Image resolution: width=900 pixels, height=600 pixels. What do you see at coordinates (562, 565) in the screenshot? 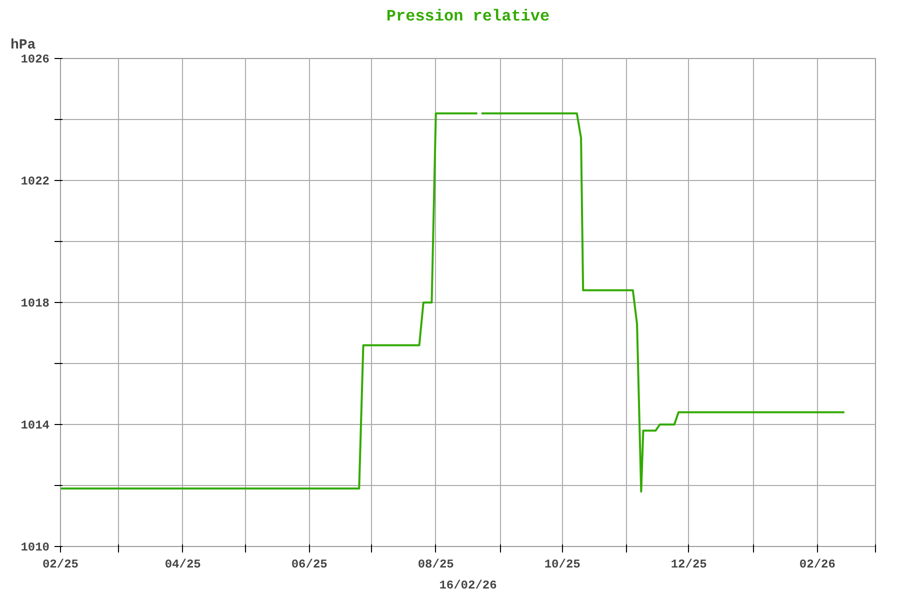
I see `x-tick-label: 10/25` at bounding box center [562, 565].